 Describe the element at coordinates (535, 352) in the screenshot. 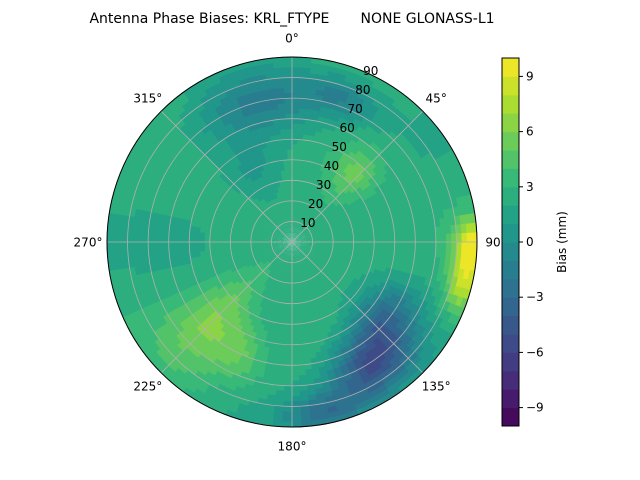

I see `colorbar-tick-label: −6` at that location.